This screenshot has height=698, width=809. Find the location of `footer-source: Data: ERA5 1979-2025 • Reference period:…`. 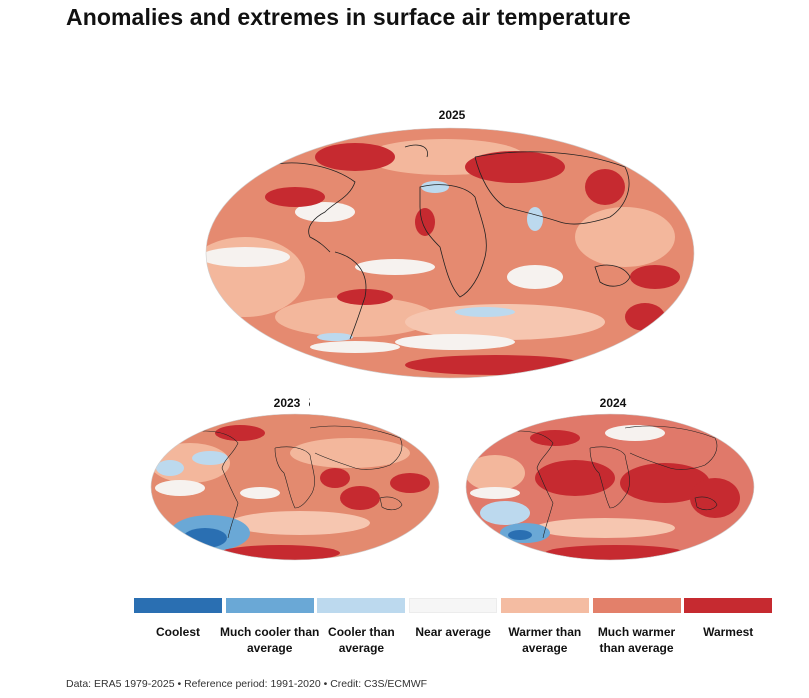

footer-source: Data: ERA5 1979-2025 • Reference period:… is located at coordinates (247, 684).